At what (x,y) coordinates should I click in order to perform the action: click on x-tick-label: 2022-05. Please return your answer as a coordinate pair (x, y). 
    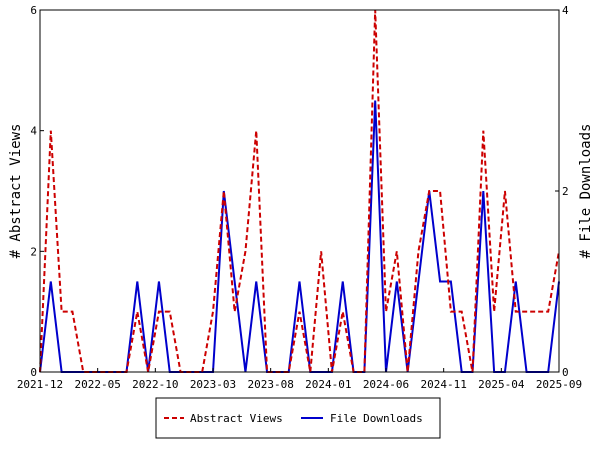
    Looking at the image, I should click on (97, 384).